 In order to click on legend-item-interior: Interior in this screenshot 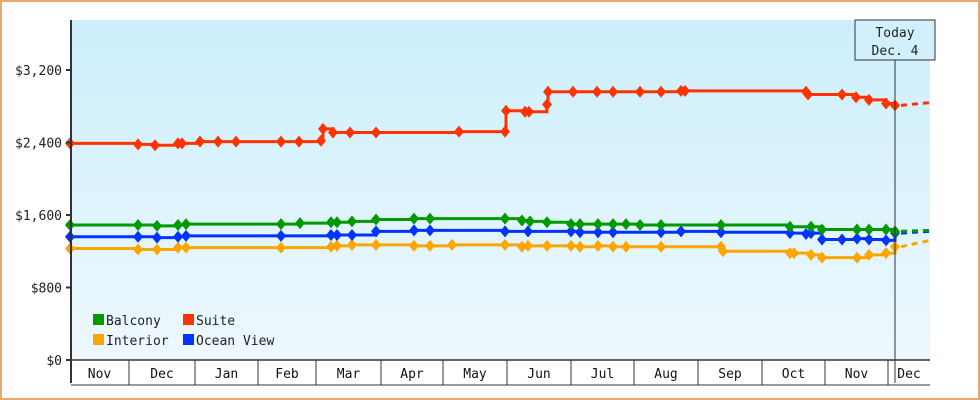, I will do `click(131, 341)`.